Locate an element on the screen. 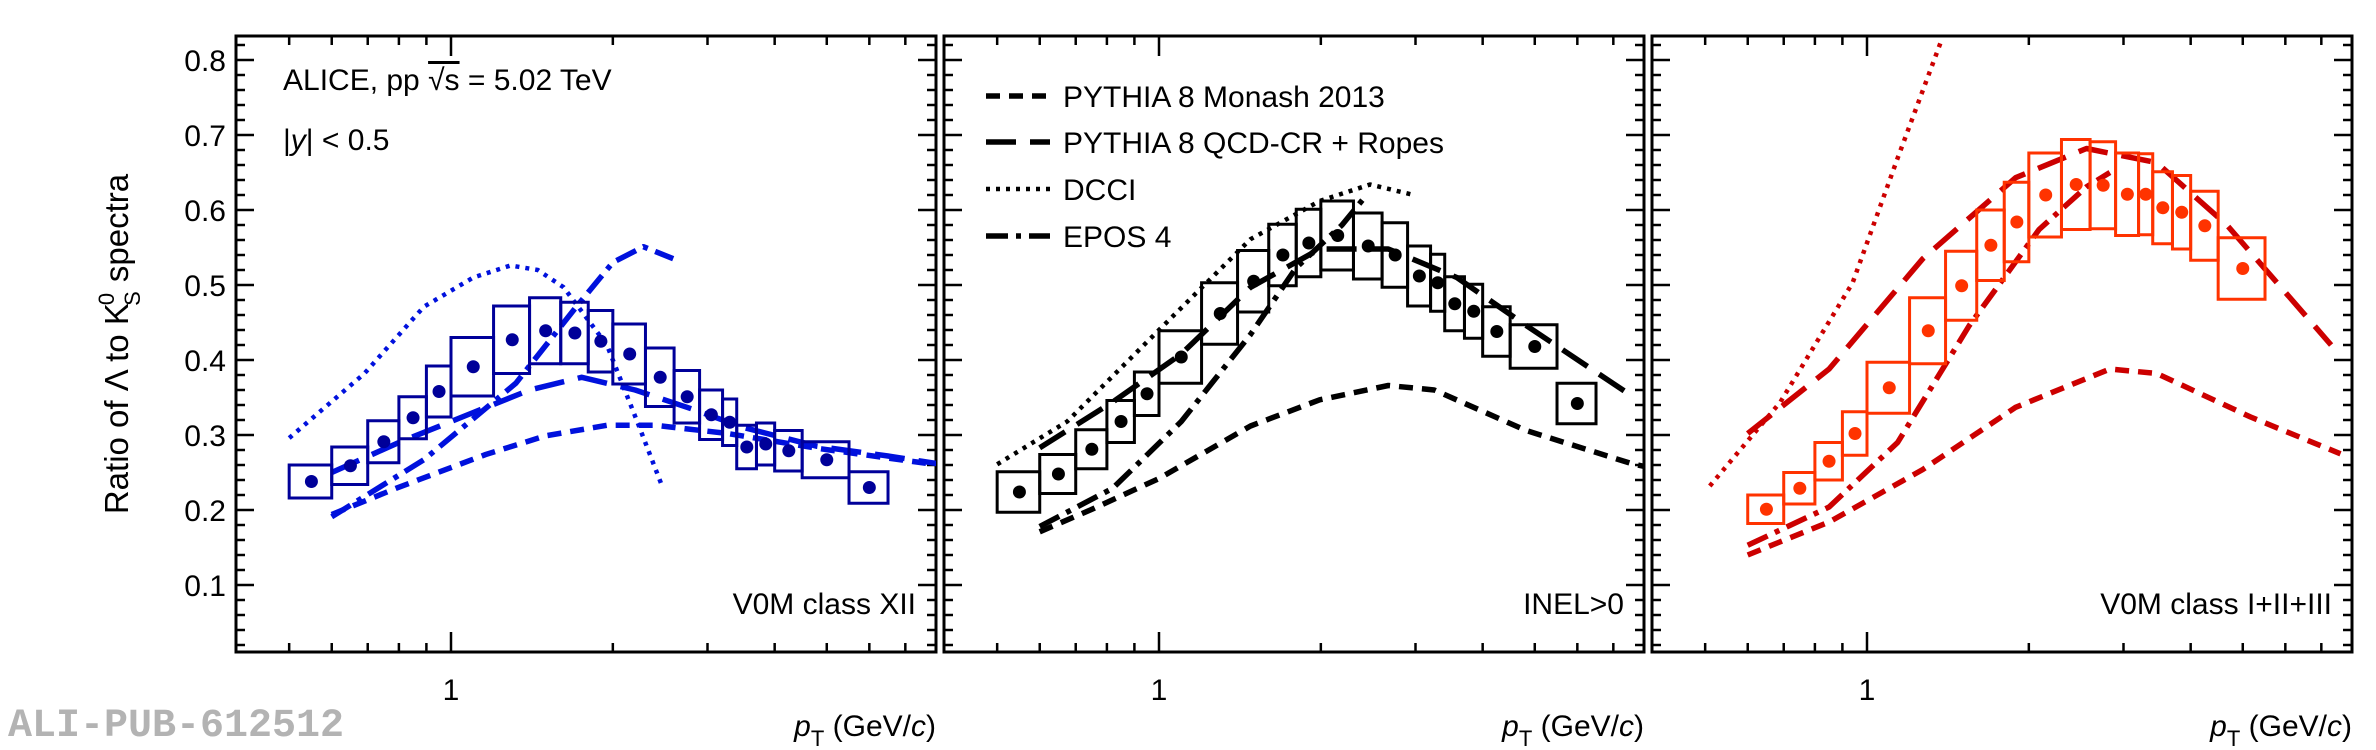  rapidity-pre: | is located at coordinates (287, 140).